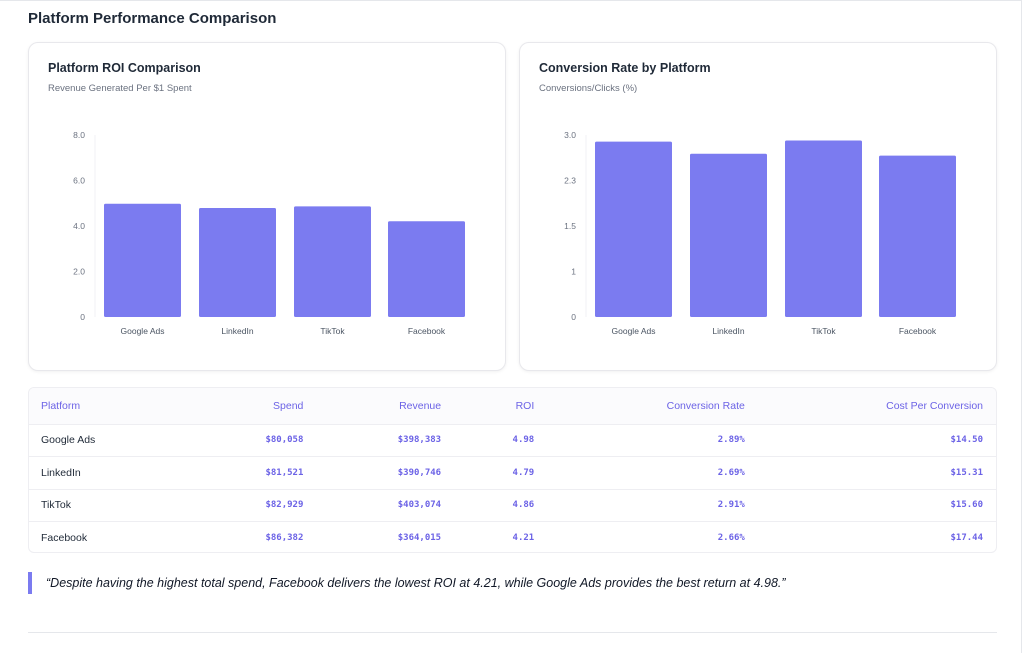  What do you see at coordinates (639, 473) in the screenshot?
I see `cell-conversion-rate: 2.69%` at bounding box center [639, 473].